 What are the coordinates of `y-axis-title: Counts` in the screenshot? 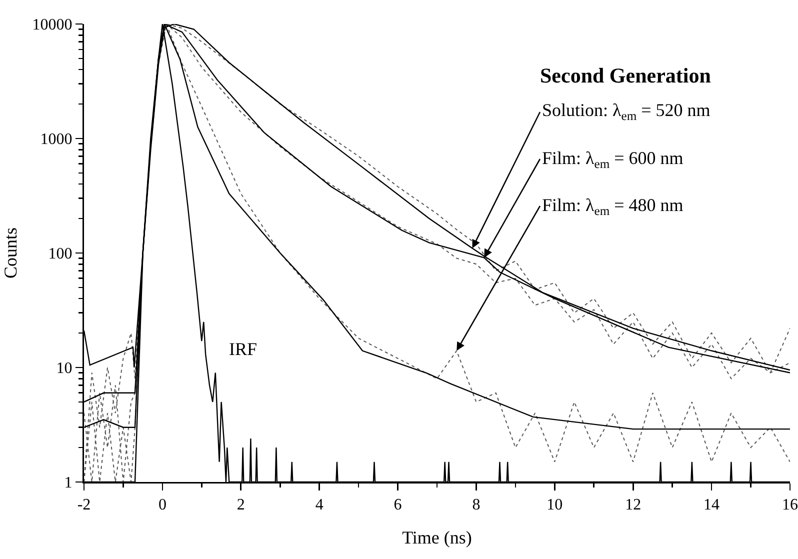 It's located at (10, 253).